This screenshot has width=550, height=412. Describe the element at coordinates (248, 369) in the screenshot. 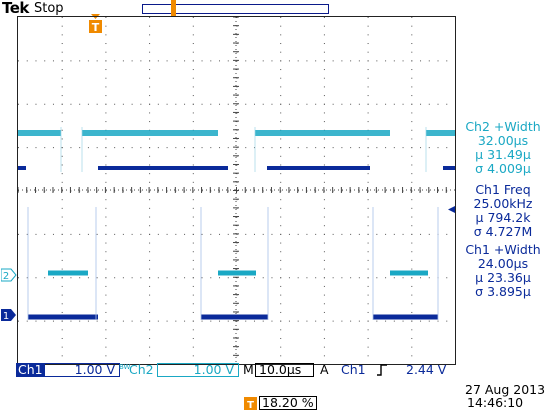

I see `timebase-label: M` at that location.